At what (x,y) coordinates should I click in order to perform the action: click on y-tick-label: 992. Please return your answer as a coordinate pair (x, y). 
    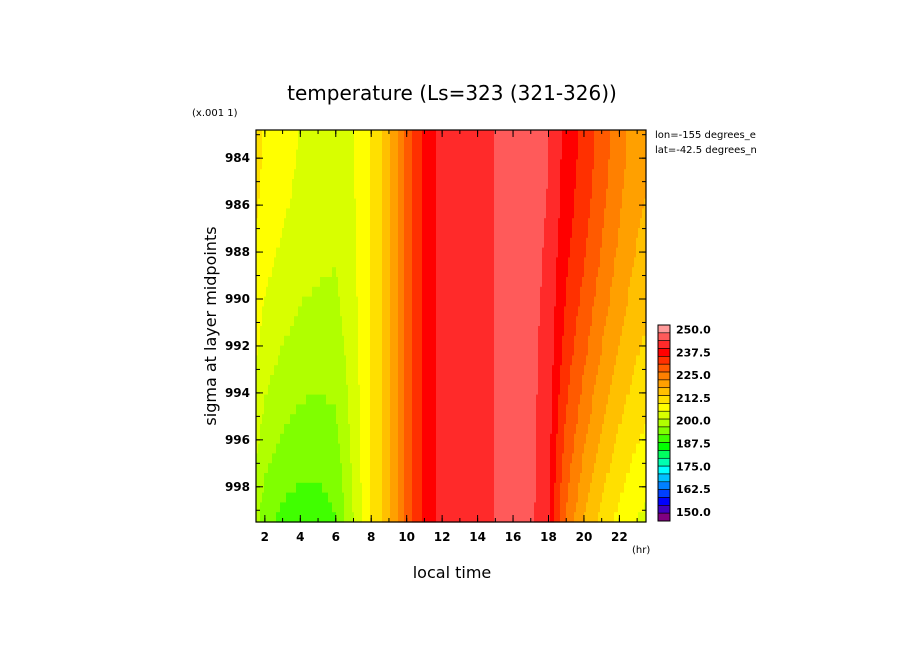
    Looking at the image, I should click on (237, 346).